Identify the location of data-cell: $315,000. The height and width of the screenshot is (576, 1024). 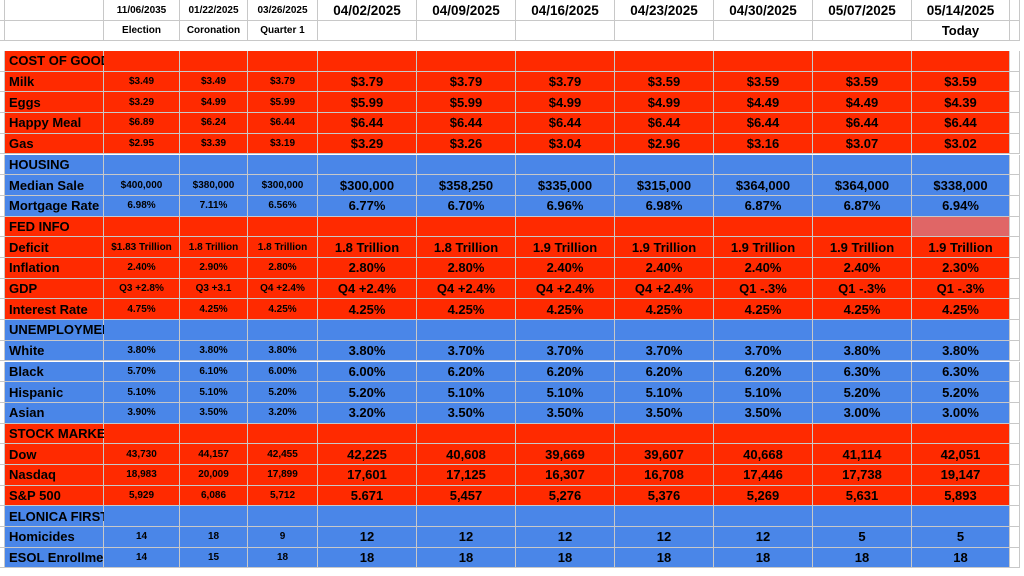
(664, 185).